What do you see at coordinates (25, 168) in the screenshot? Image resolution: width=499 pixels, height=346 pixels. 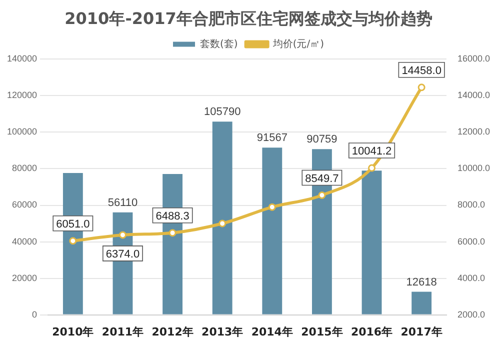 I see `y-tick-label: 80000` at bounding box center [25, 168].